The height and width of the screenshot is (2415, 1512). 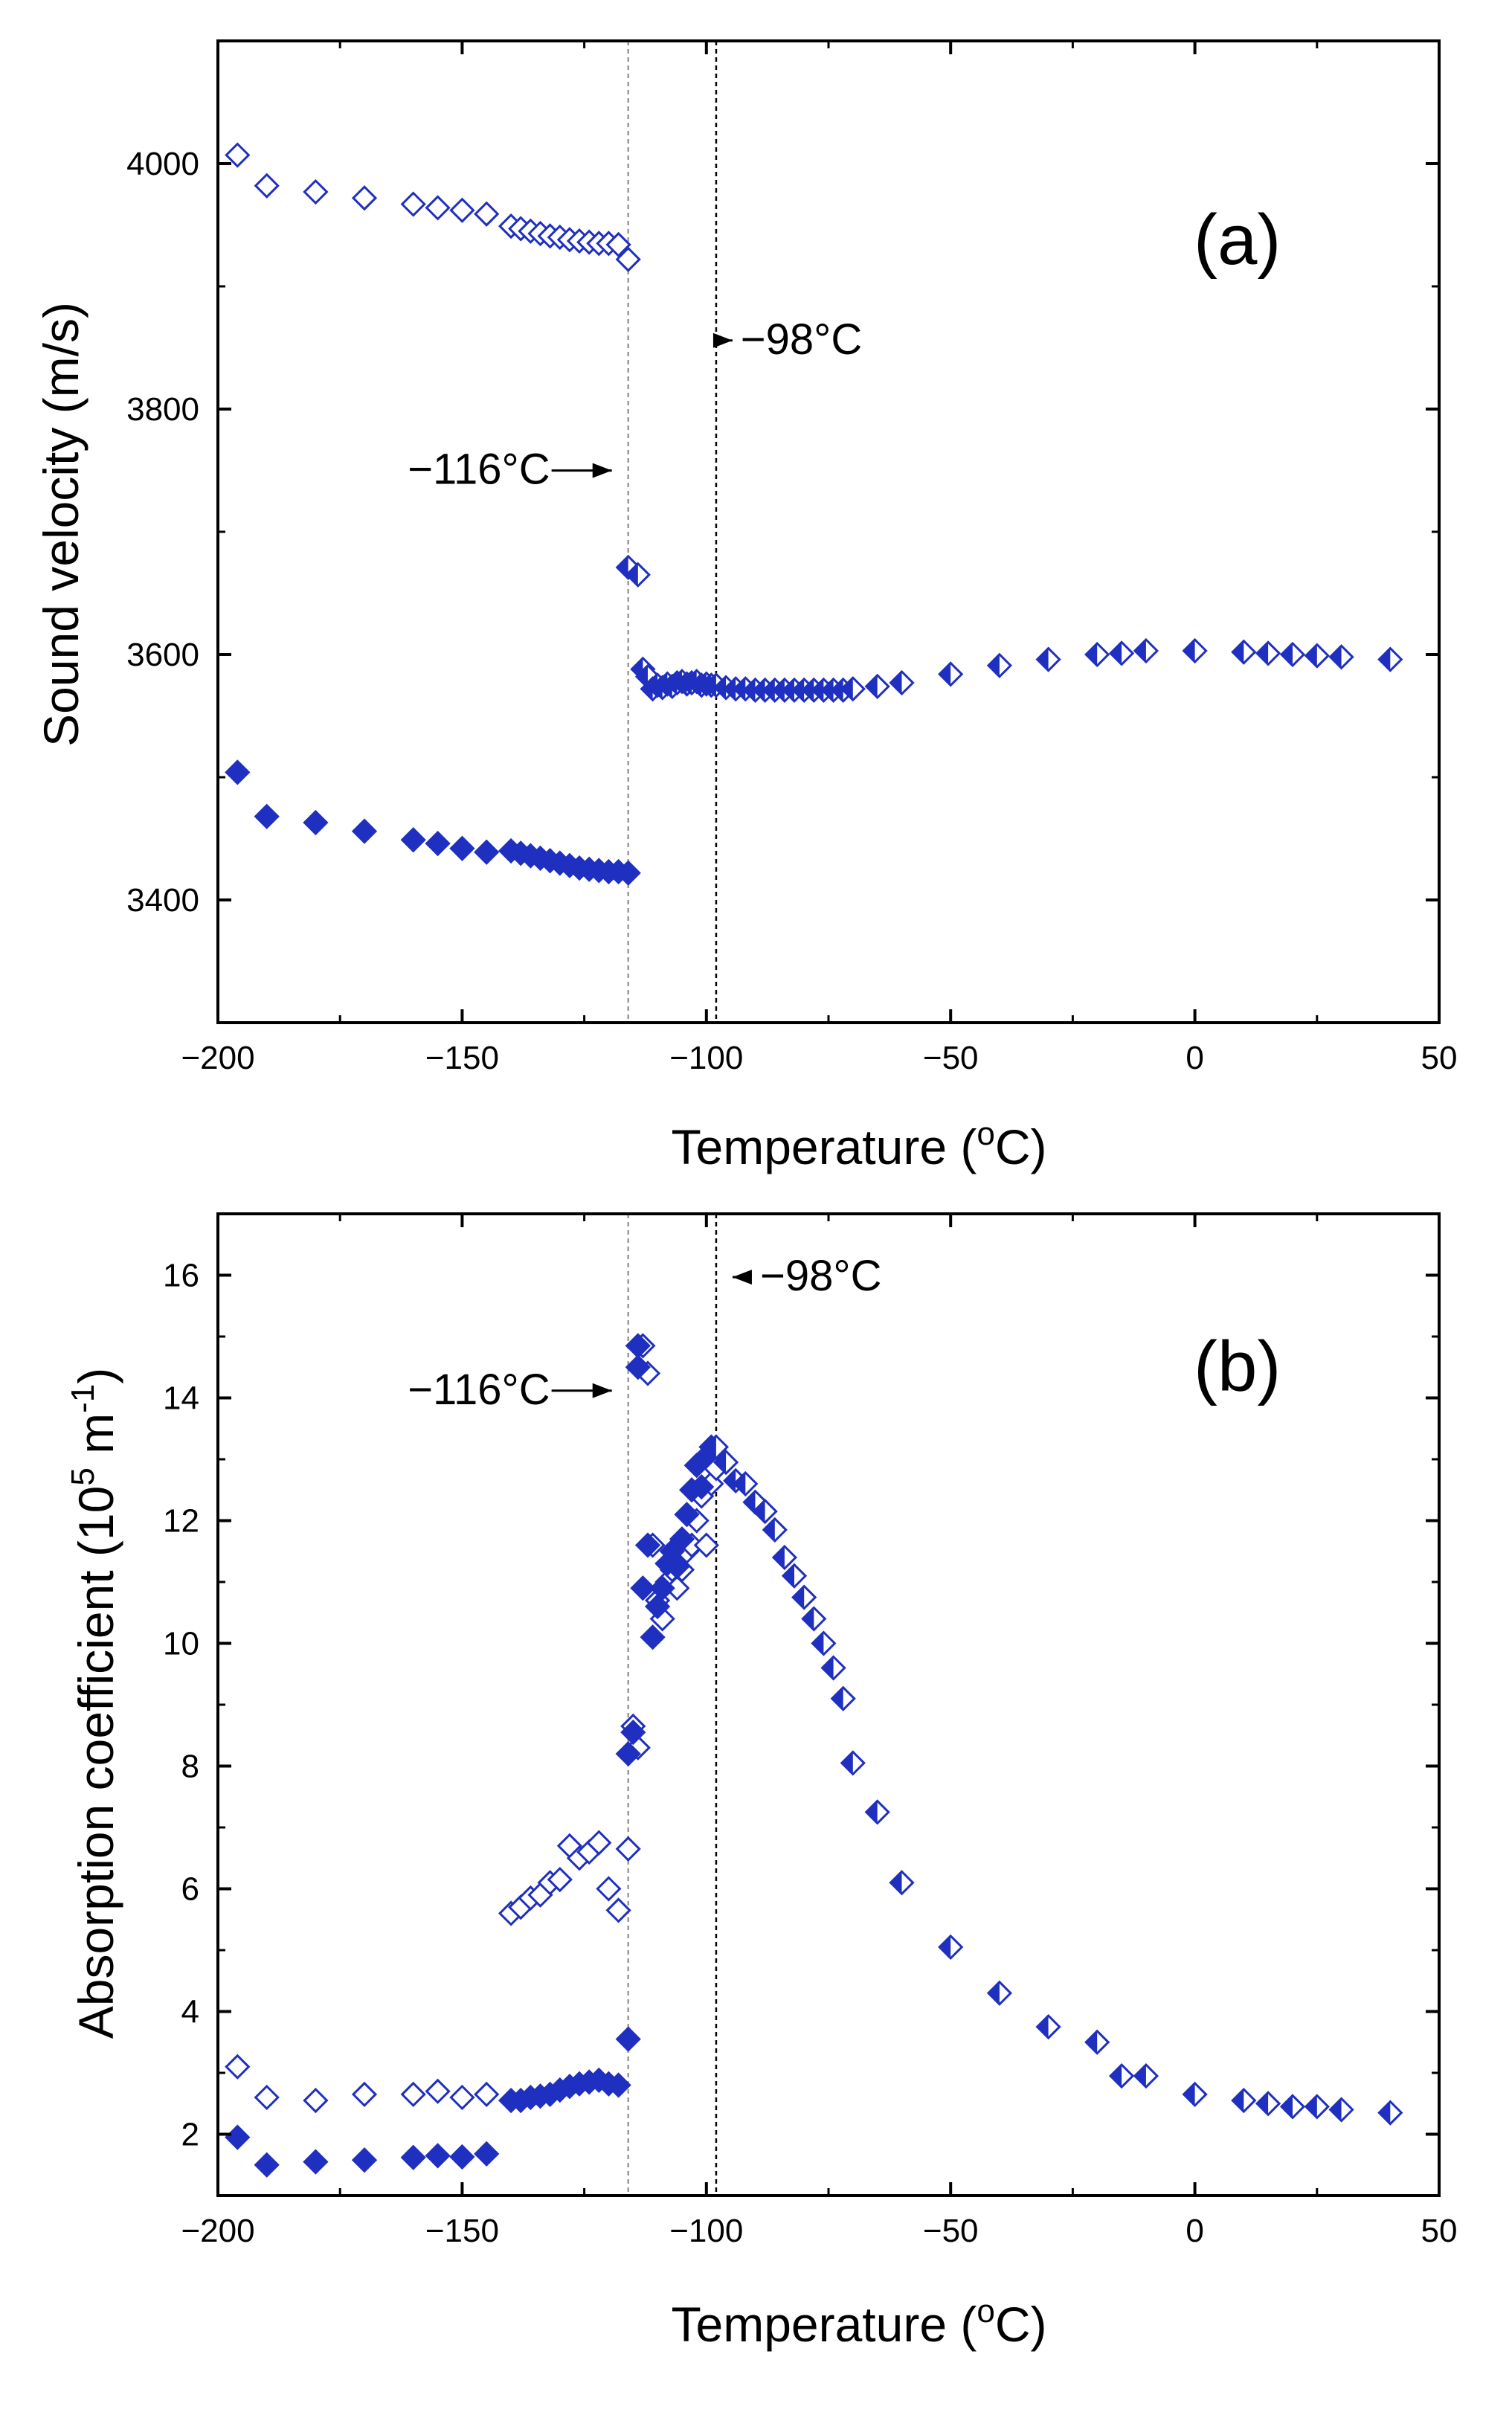 What do you see at coordinates (462, 2231) in the screenshot?
I see `panel-b-x-tick-label: −150` at bounding box center [462, 2231].